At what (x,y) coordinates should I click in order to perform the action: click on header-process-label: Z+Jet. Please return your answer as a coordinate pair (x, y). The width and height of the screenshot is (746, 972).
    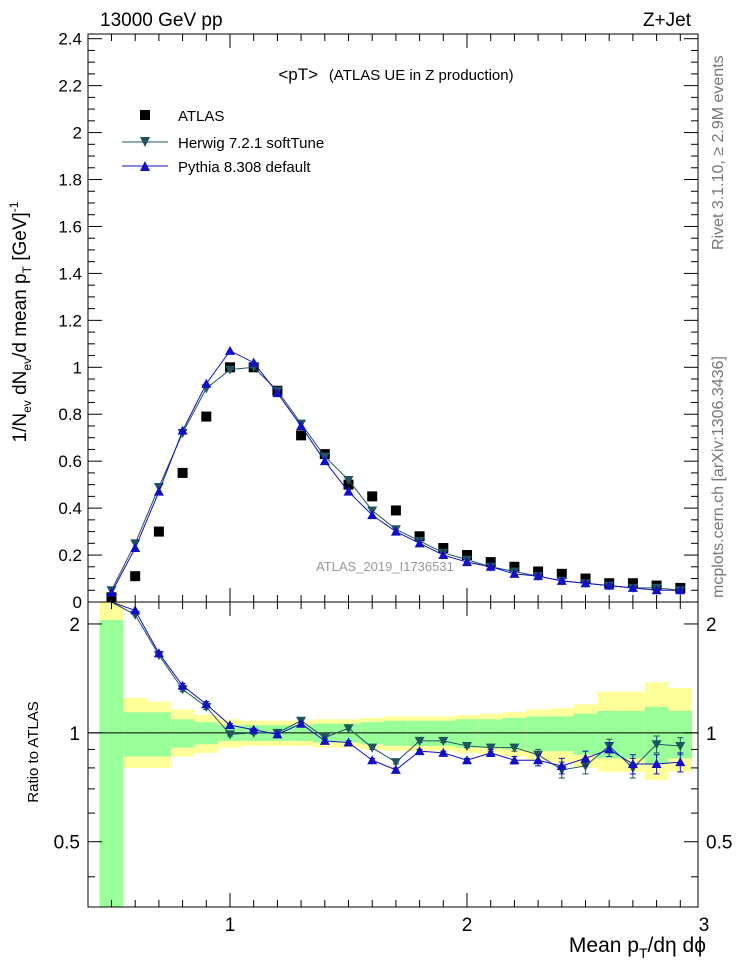
    Looking at the image, I should click on (667, 20).